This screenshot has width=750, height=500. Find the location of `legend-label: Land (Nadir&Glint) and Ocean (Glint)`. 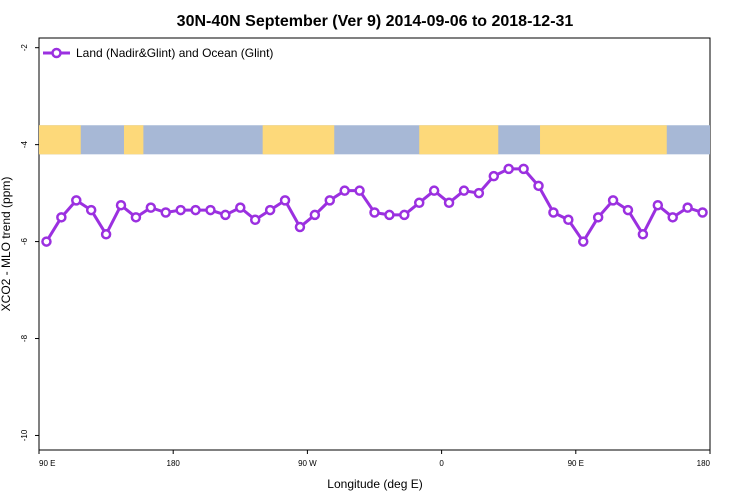

legend-label: Land (Nadir&Glint) and Ocean (Glint) is located at coordinates (174, 53).